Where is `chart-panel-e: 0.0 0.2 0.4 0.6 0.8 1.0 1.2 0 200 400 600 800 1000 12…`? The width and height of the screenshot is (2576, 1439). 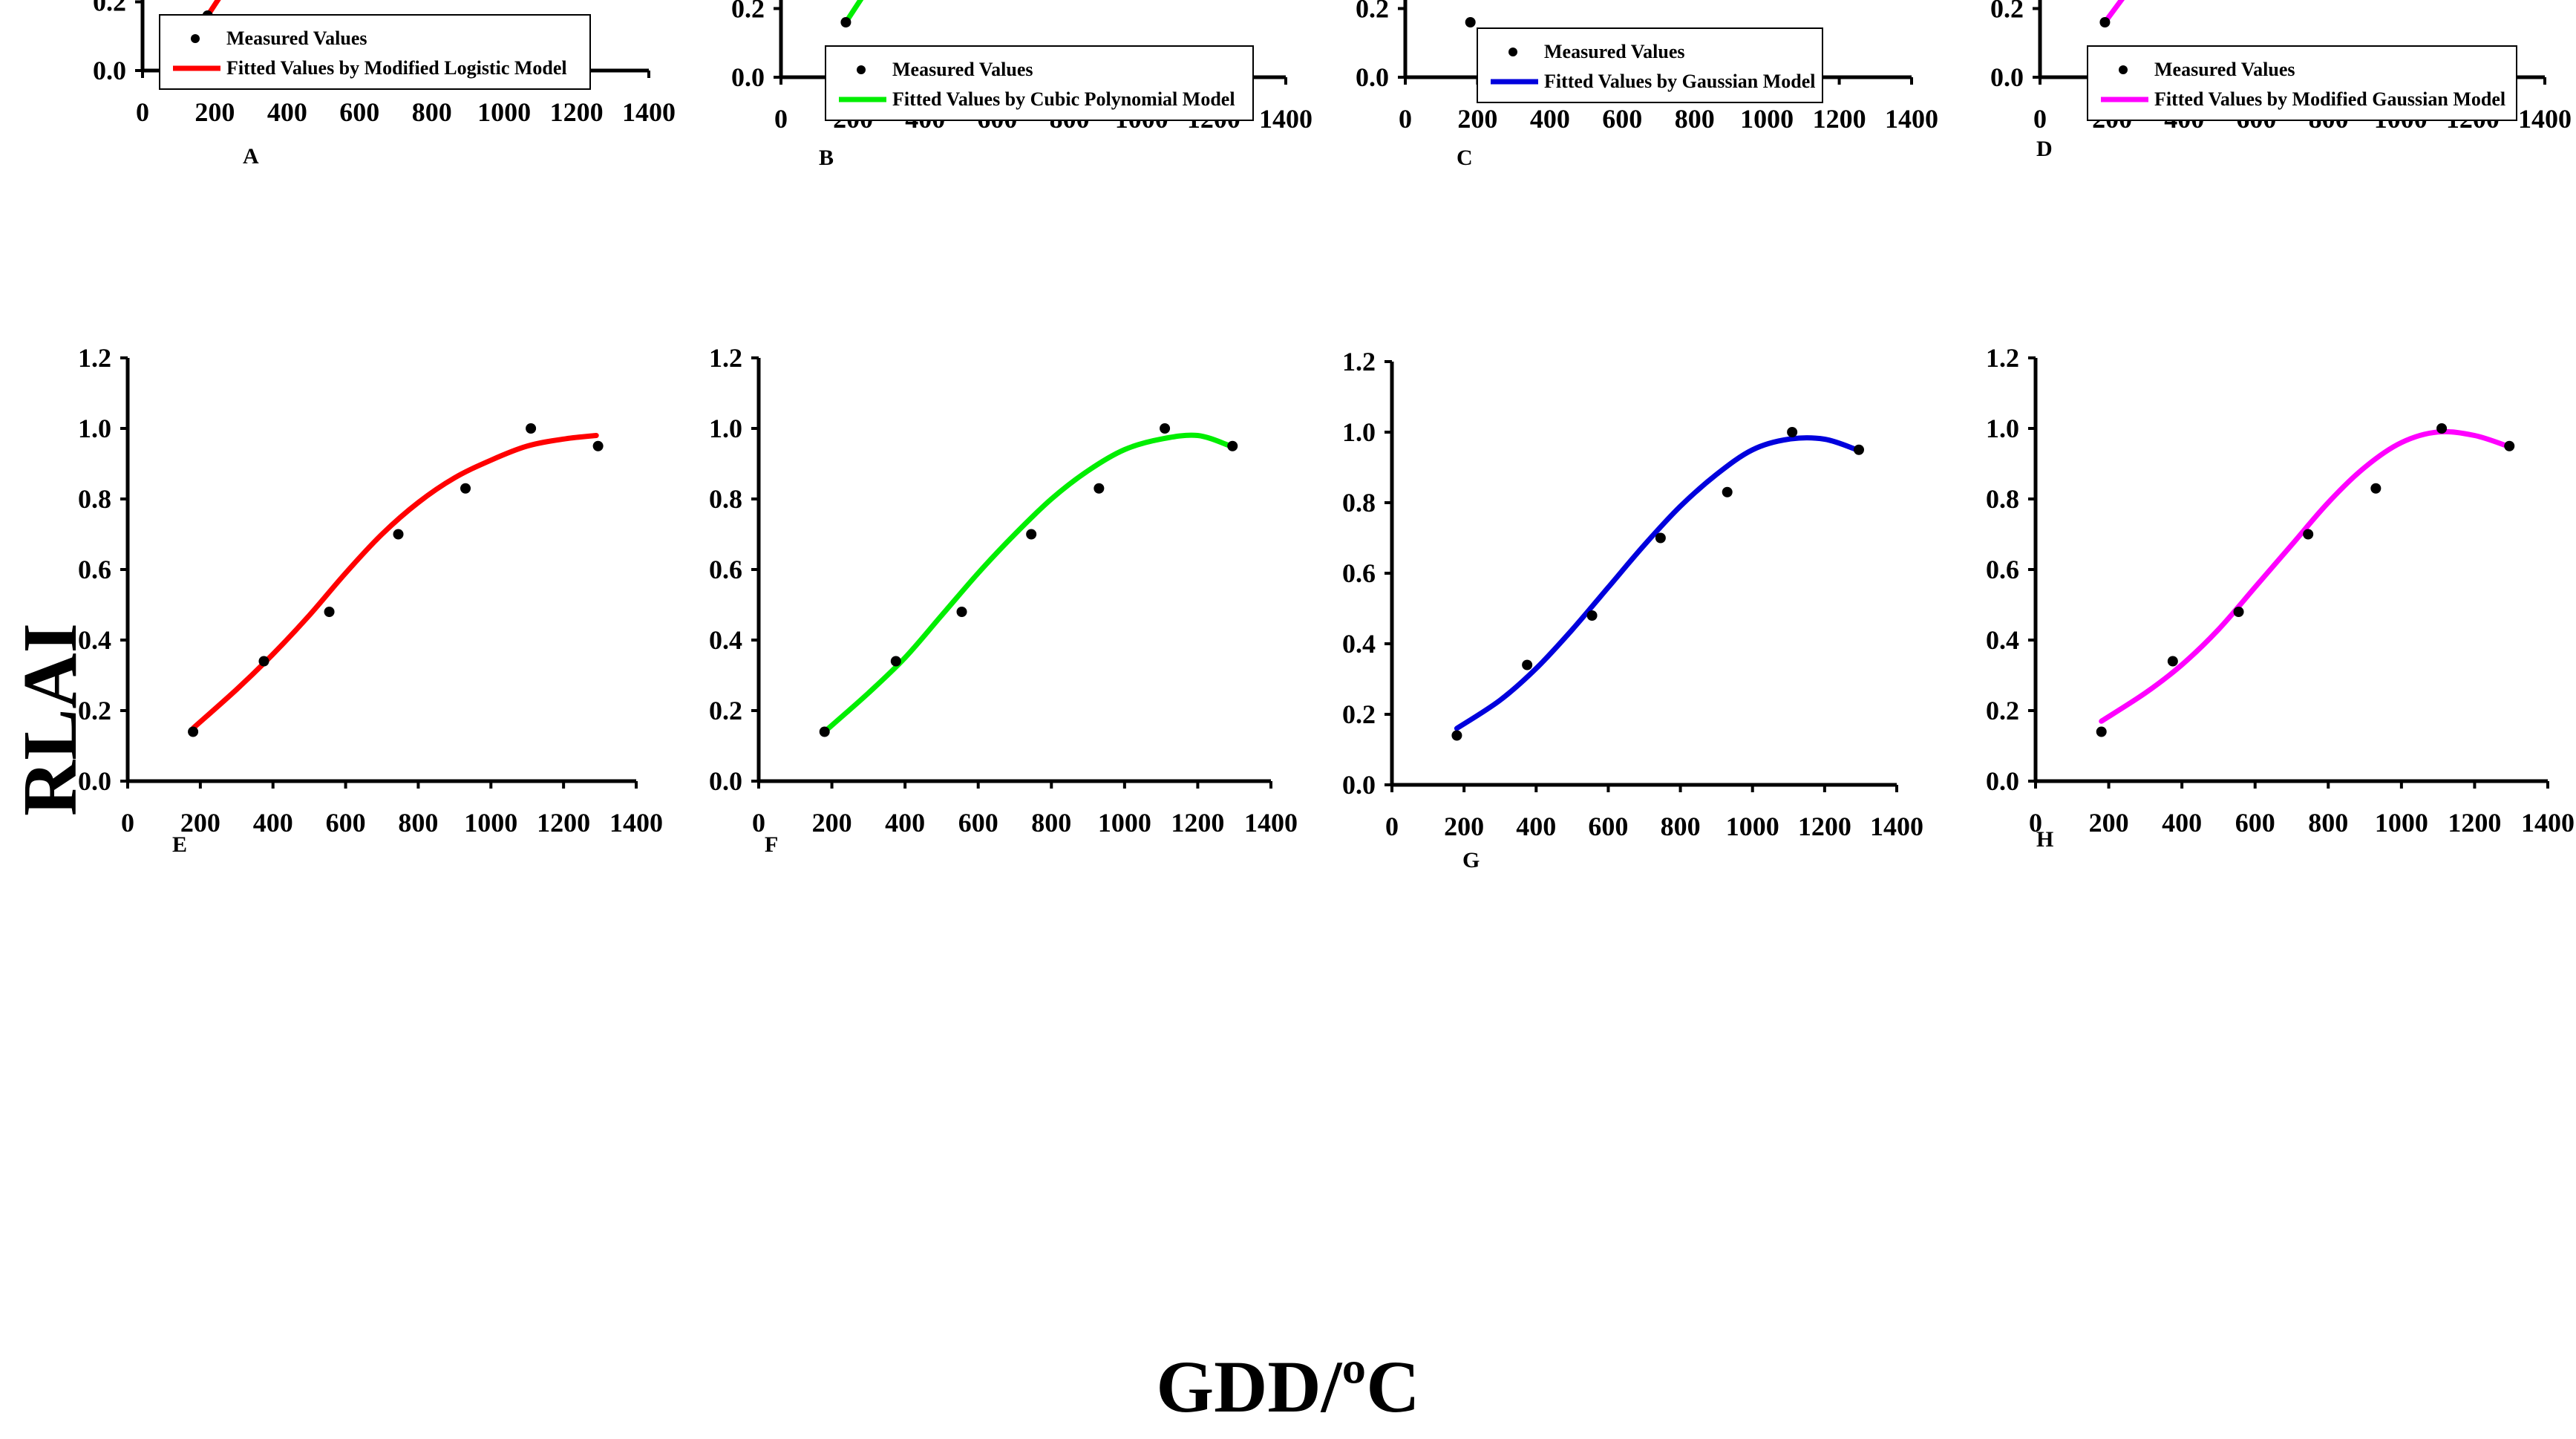 chart-panel-e: 0.0 0.2 0.4 0.6 0.8 1.0 1.2 0 200 400 600 800 1000 12… is located at coordinates (370, 600).